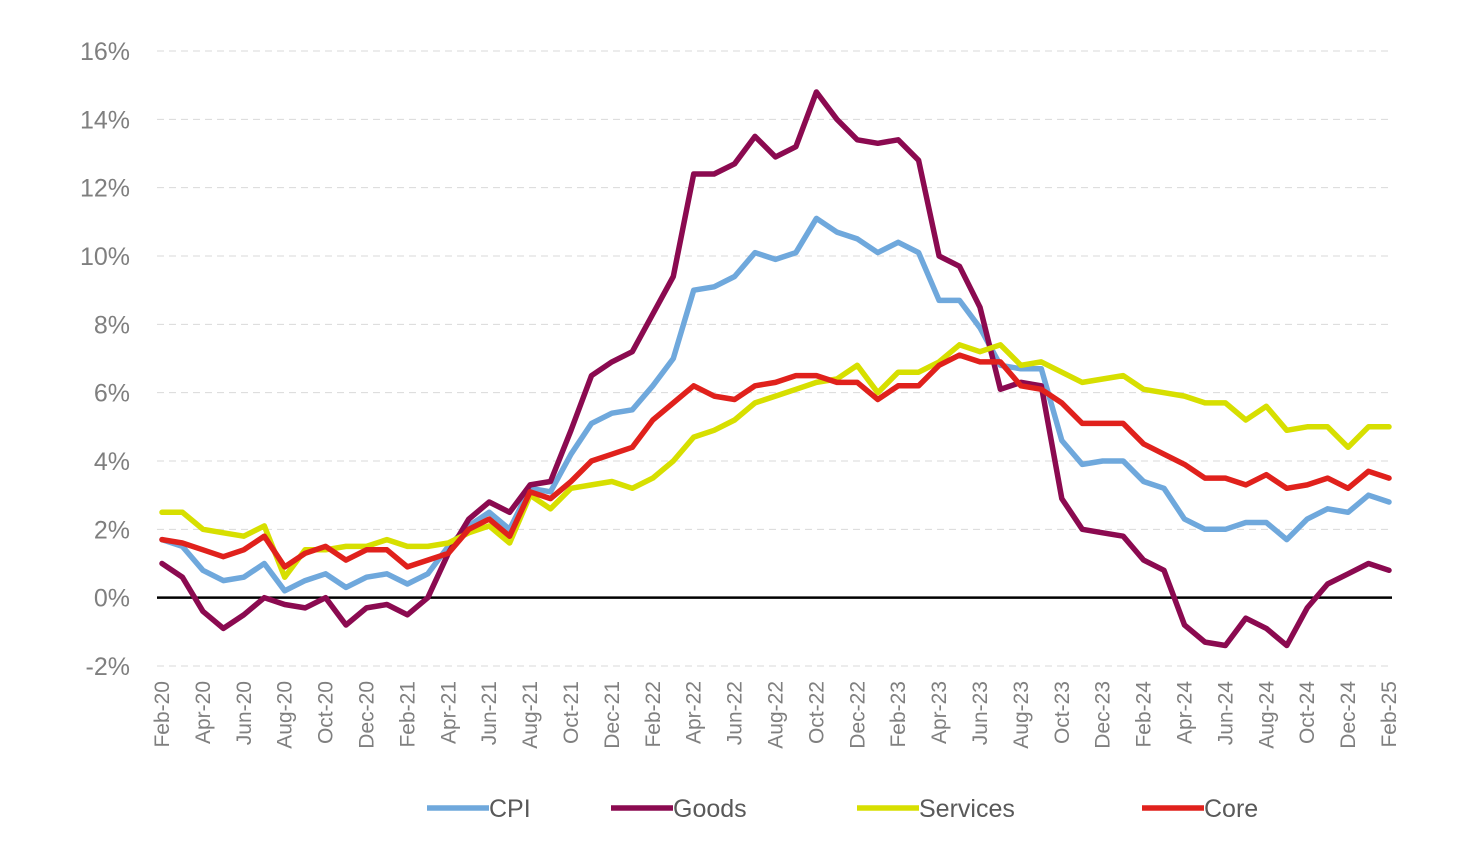  I want to click on y-tick-label: 12%, so click(105, 189).